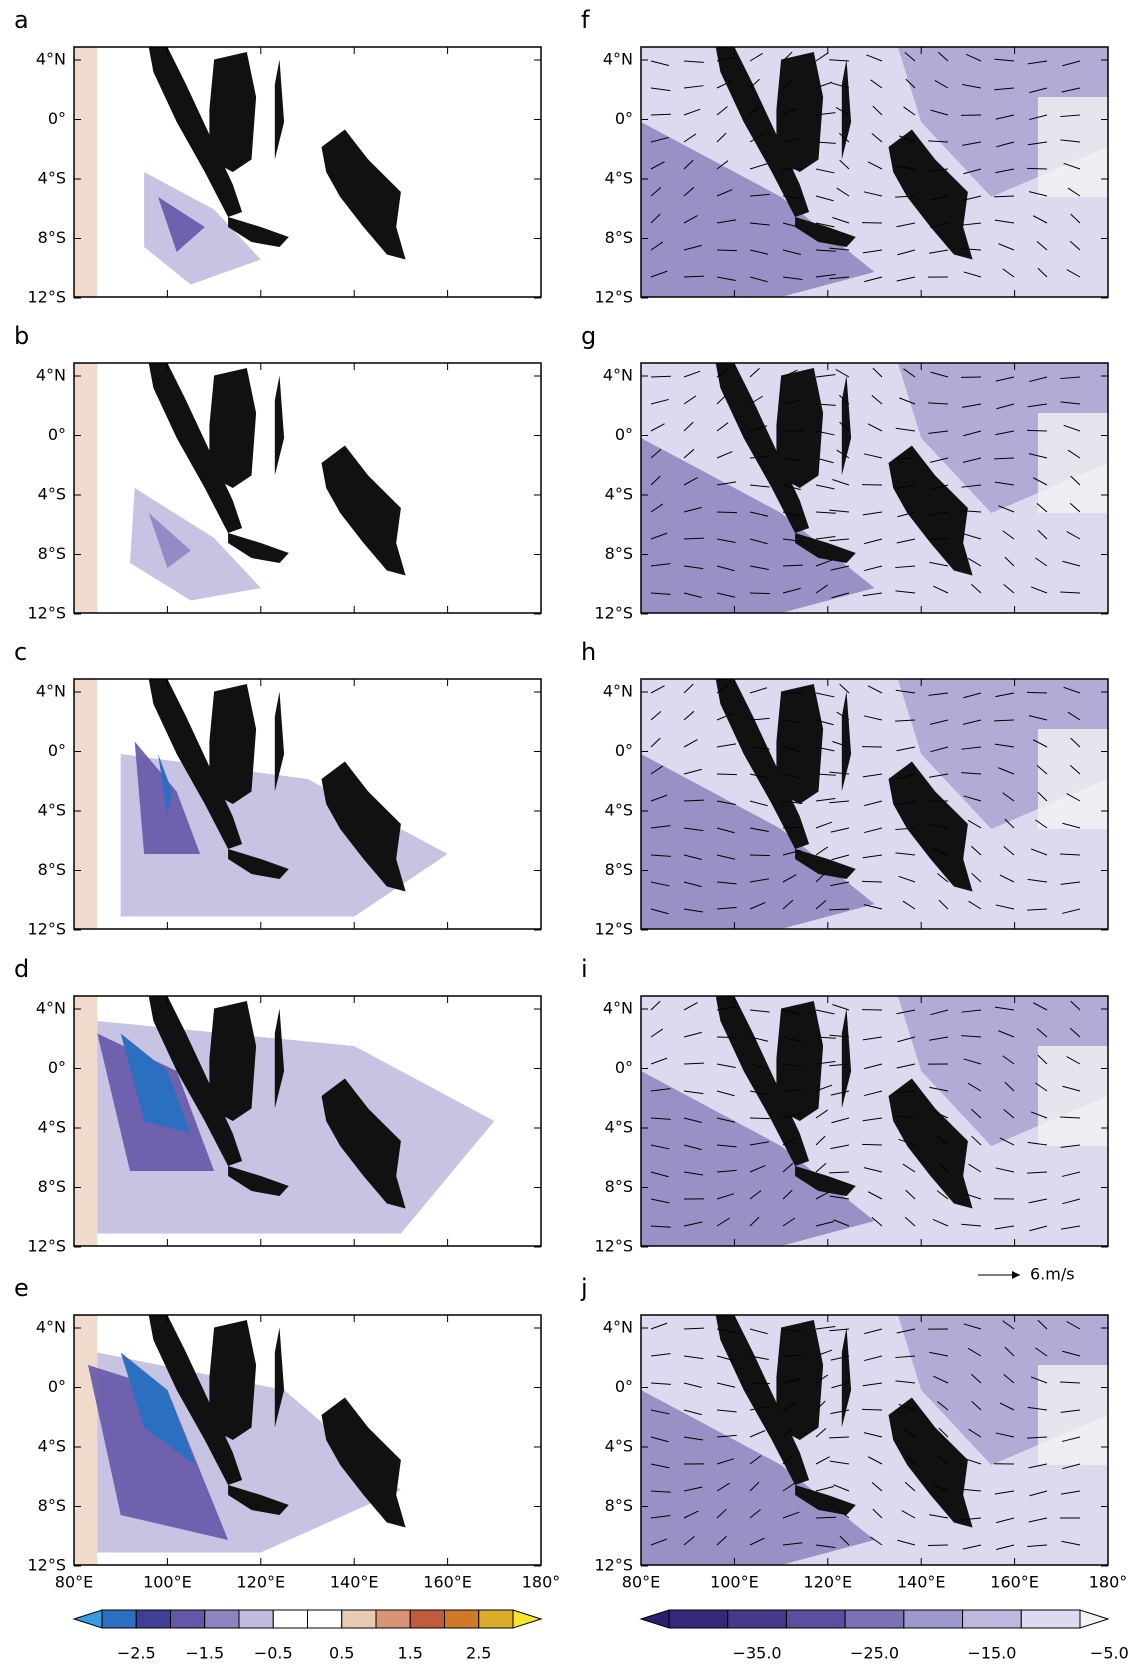 The width and height of the screenshot is (1141, 1672). Describe the element at coordinates (588, 652) in the screenshot. I see `panel-label: h` at that location.